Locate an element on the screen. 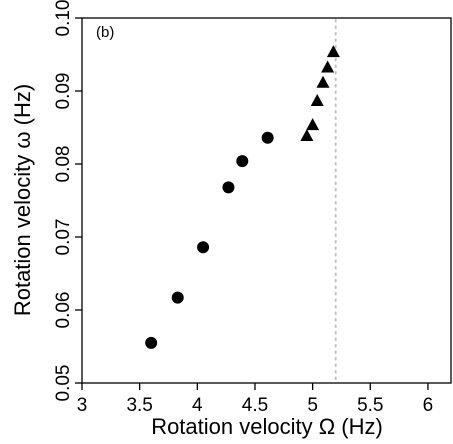  x-tick-label: 3.5 is located at coordinates (139, 405).